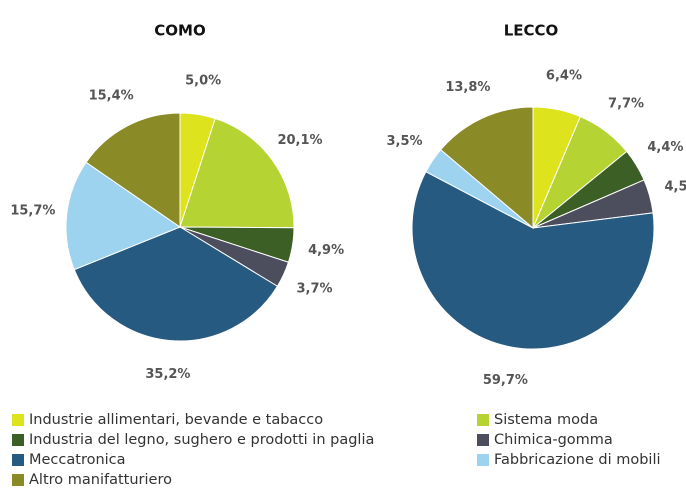 Image resolution: width=686 pixels, height=498 pixels. Describe the element at coordinates (505, 380) in the screenshot. I see `data-label: 59,7%` at that location.